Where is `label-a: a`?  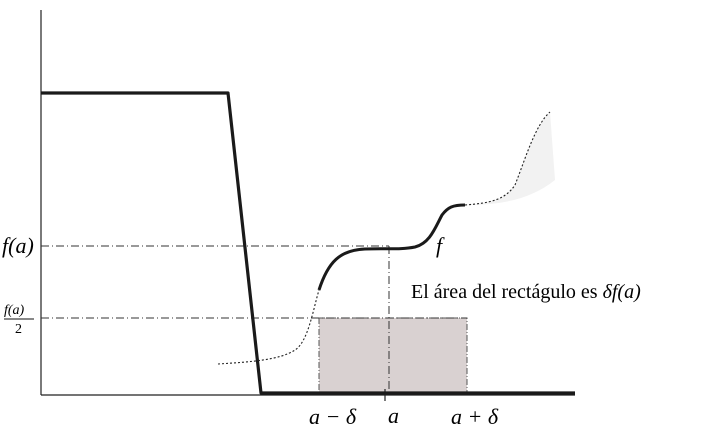
label-a: a is located at coordinates (393, 415).